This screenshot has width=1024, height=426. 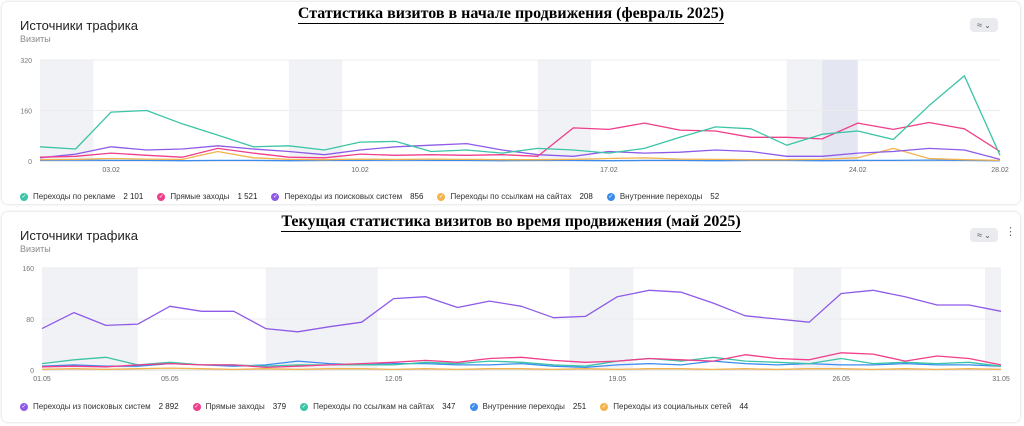 I want to click on x-tick-label: 03.02, so click(x=111, y=170).